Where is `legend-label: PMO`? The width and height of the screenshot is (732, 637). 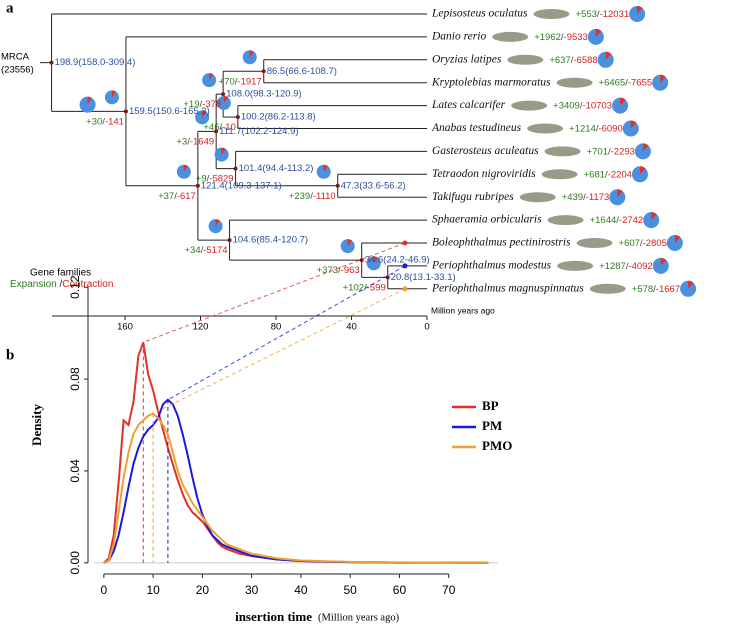 legend-label: PMO is located at coordinates (497, 445).